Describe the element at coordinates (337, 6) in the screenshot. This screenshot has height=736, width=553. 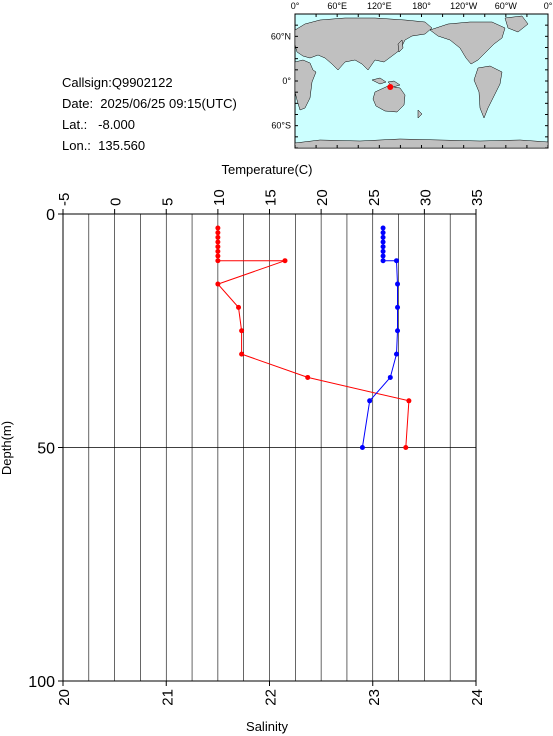
I see `map-lon-label: 60°E` at that location.